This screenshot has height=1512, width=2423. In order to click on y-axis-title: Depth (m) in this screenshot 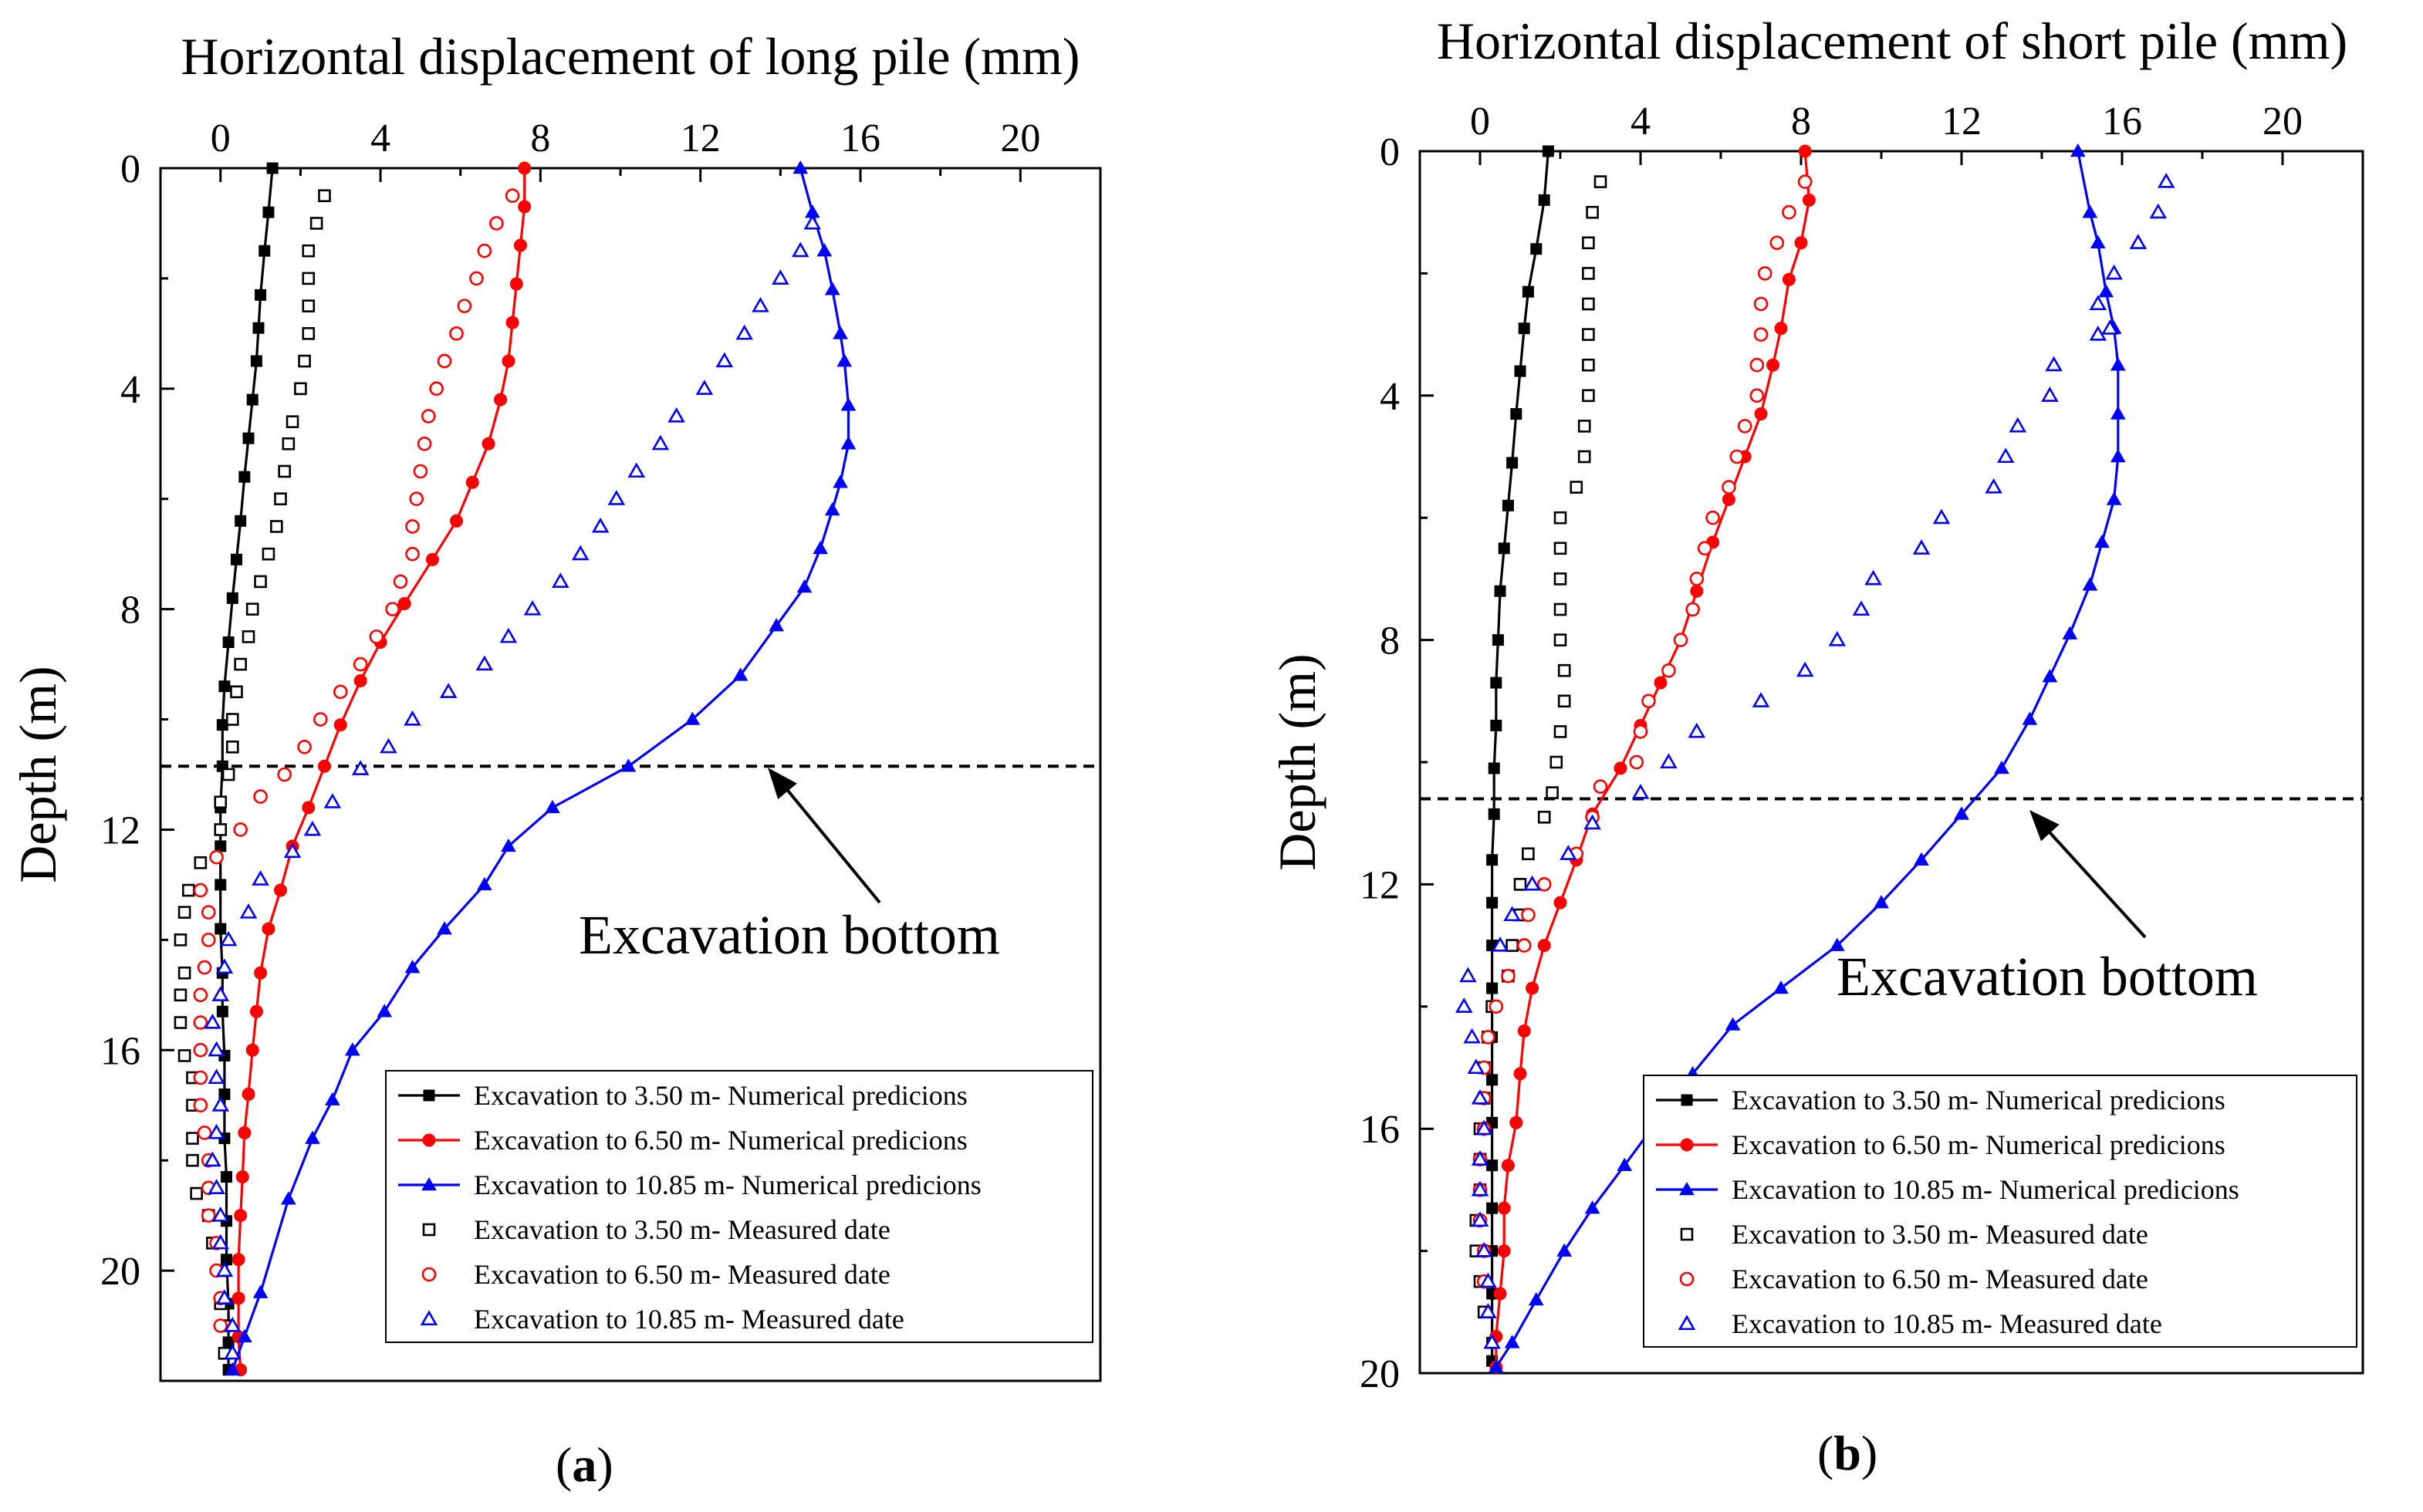, I will do `click(1297, 761)`.